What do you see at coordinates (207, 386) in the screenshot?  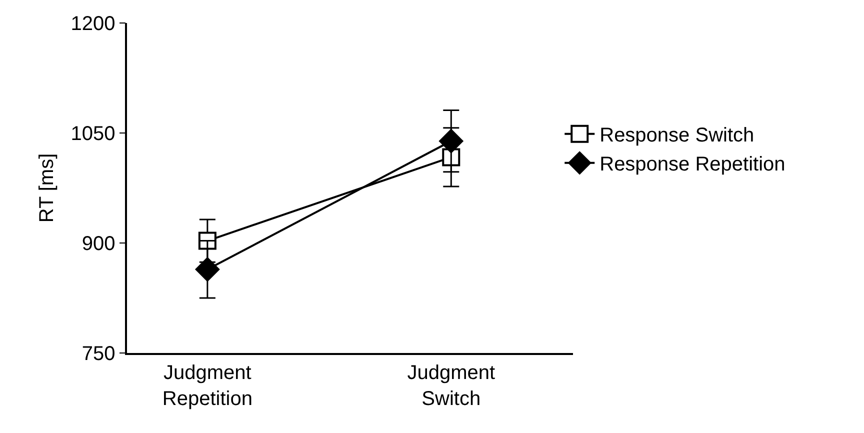 I see `x-tick-label: Judgment Repetition` at bounding box center [207, 386].